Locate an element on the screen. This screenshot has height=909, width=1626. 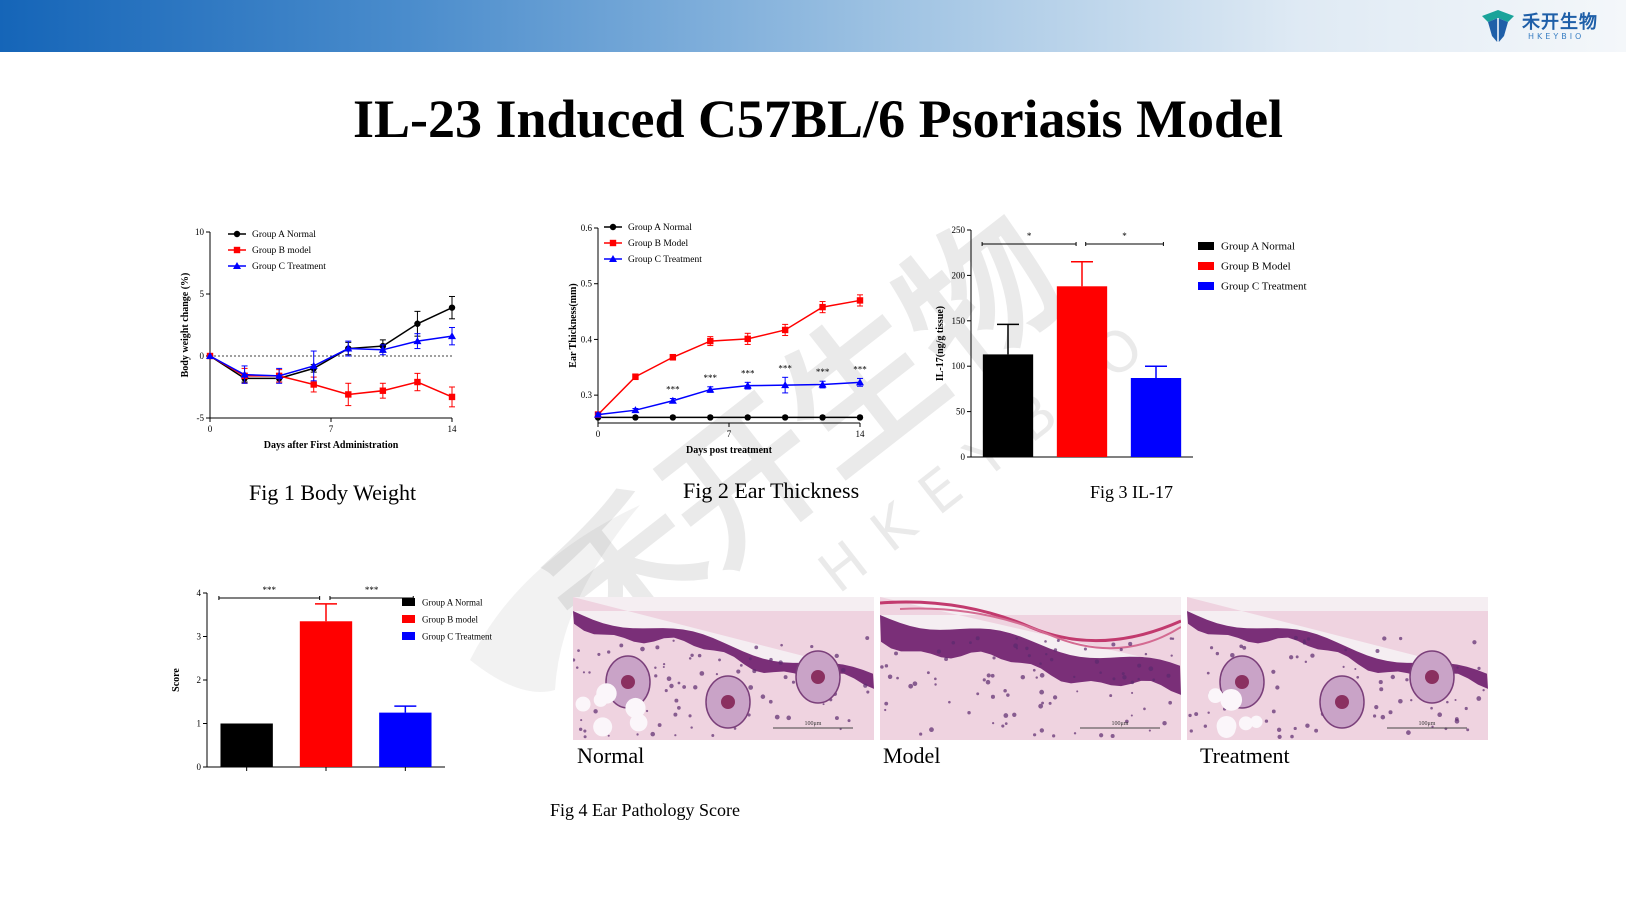
y-tick-label: 5 is located at coordinates (202, 294).